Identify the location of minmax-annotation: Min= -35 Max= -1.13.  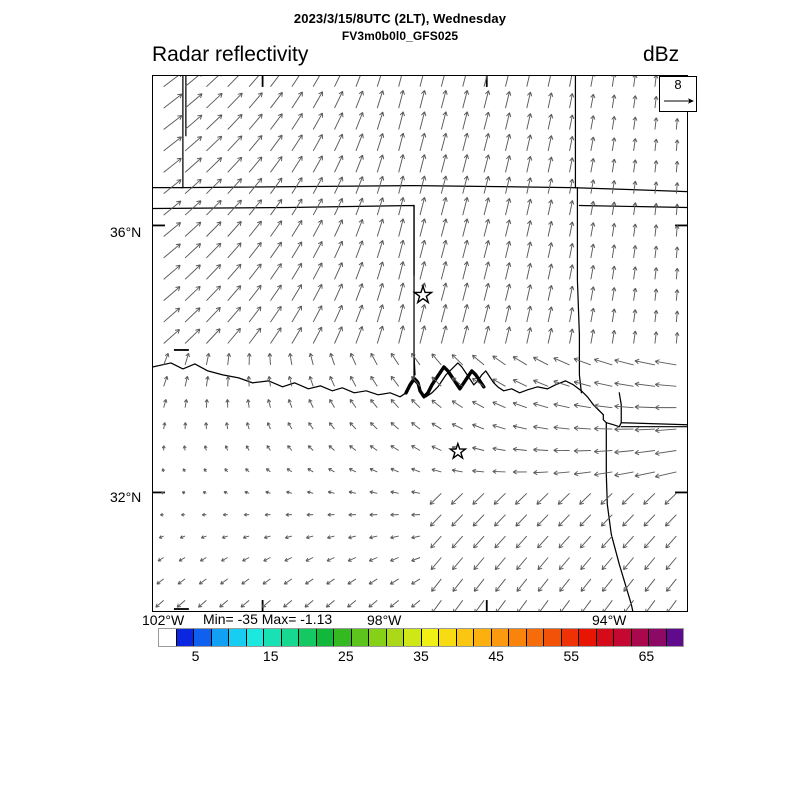
(268, 619).